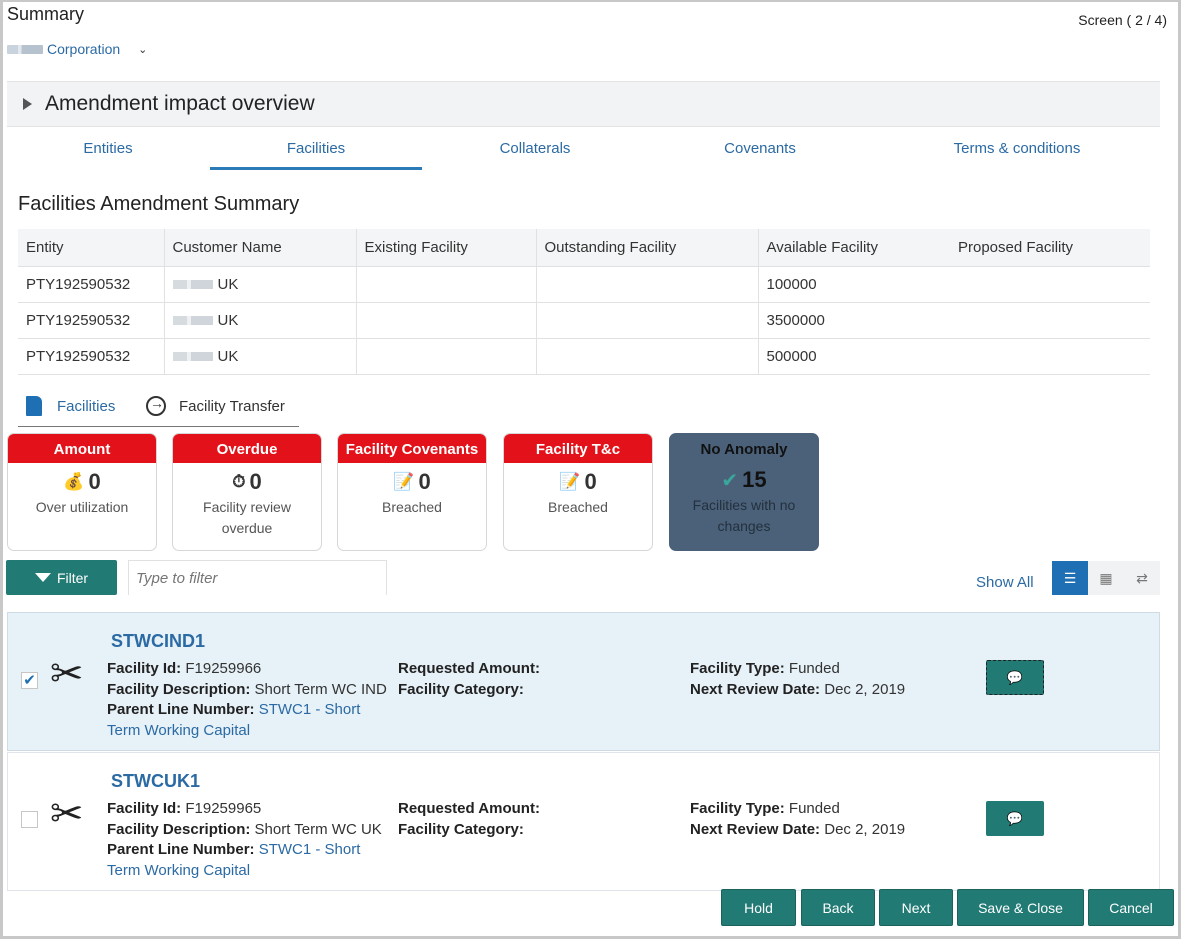  I want to click on cell-customer: UK, so click(260, 284).